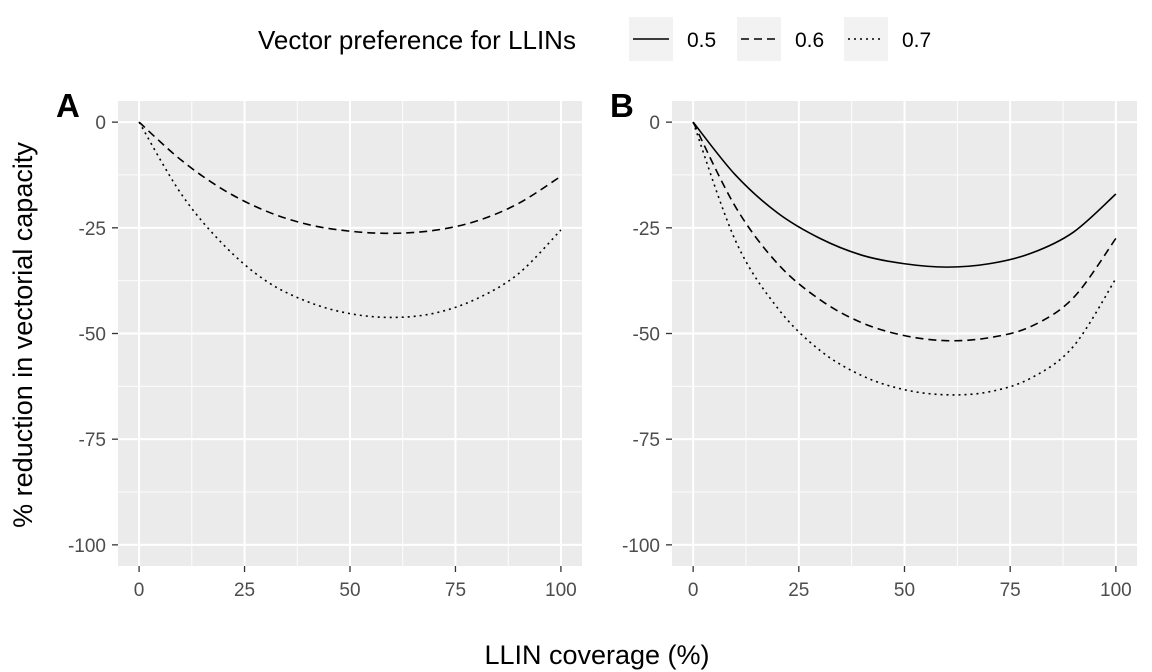 The width and height of the screenshot is (1152, 672). Describe the element at coordinates (672, 39) in the screenshot. I see `legend-entry-0.5: 0.5` at that location.